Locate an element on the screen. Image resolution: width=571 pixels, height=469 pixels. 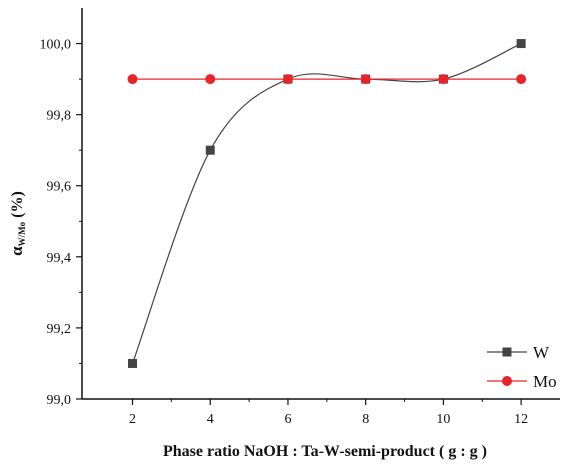
y-tick-label: 99,6 is located at coordinates (59, 187).